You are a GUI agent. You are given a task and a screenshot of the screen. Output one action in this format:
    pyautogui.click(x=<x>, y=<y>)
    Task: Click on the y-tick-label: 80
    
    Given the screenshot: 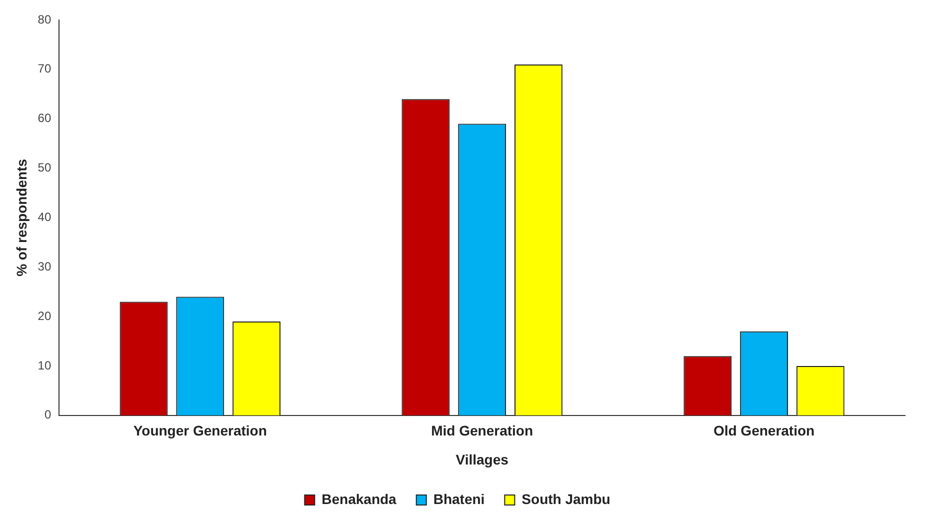 What is the action you would take?
    pyautogui.click(x=45, y=19)
    